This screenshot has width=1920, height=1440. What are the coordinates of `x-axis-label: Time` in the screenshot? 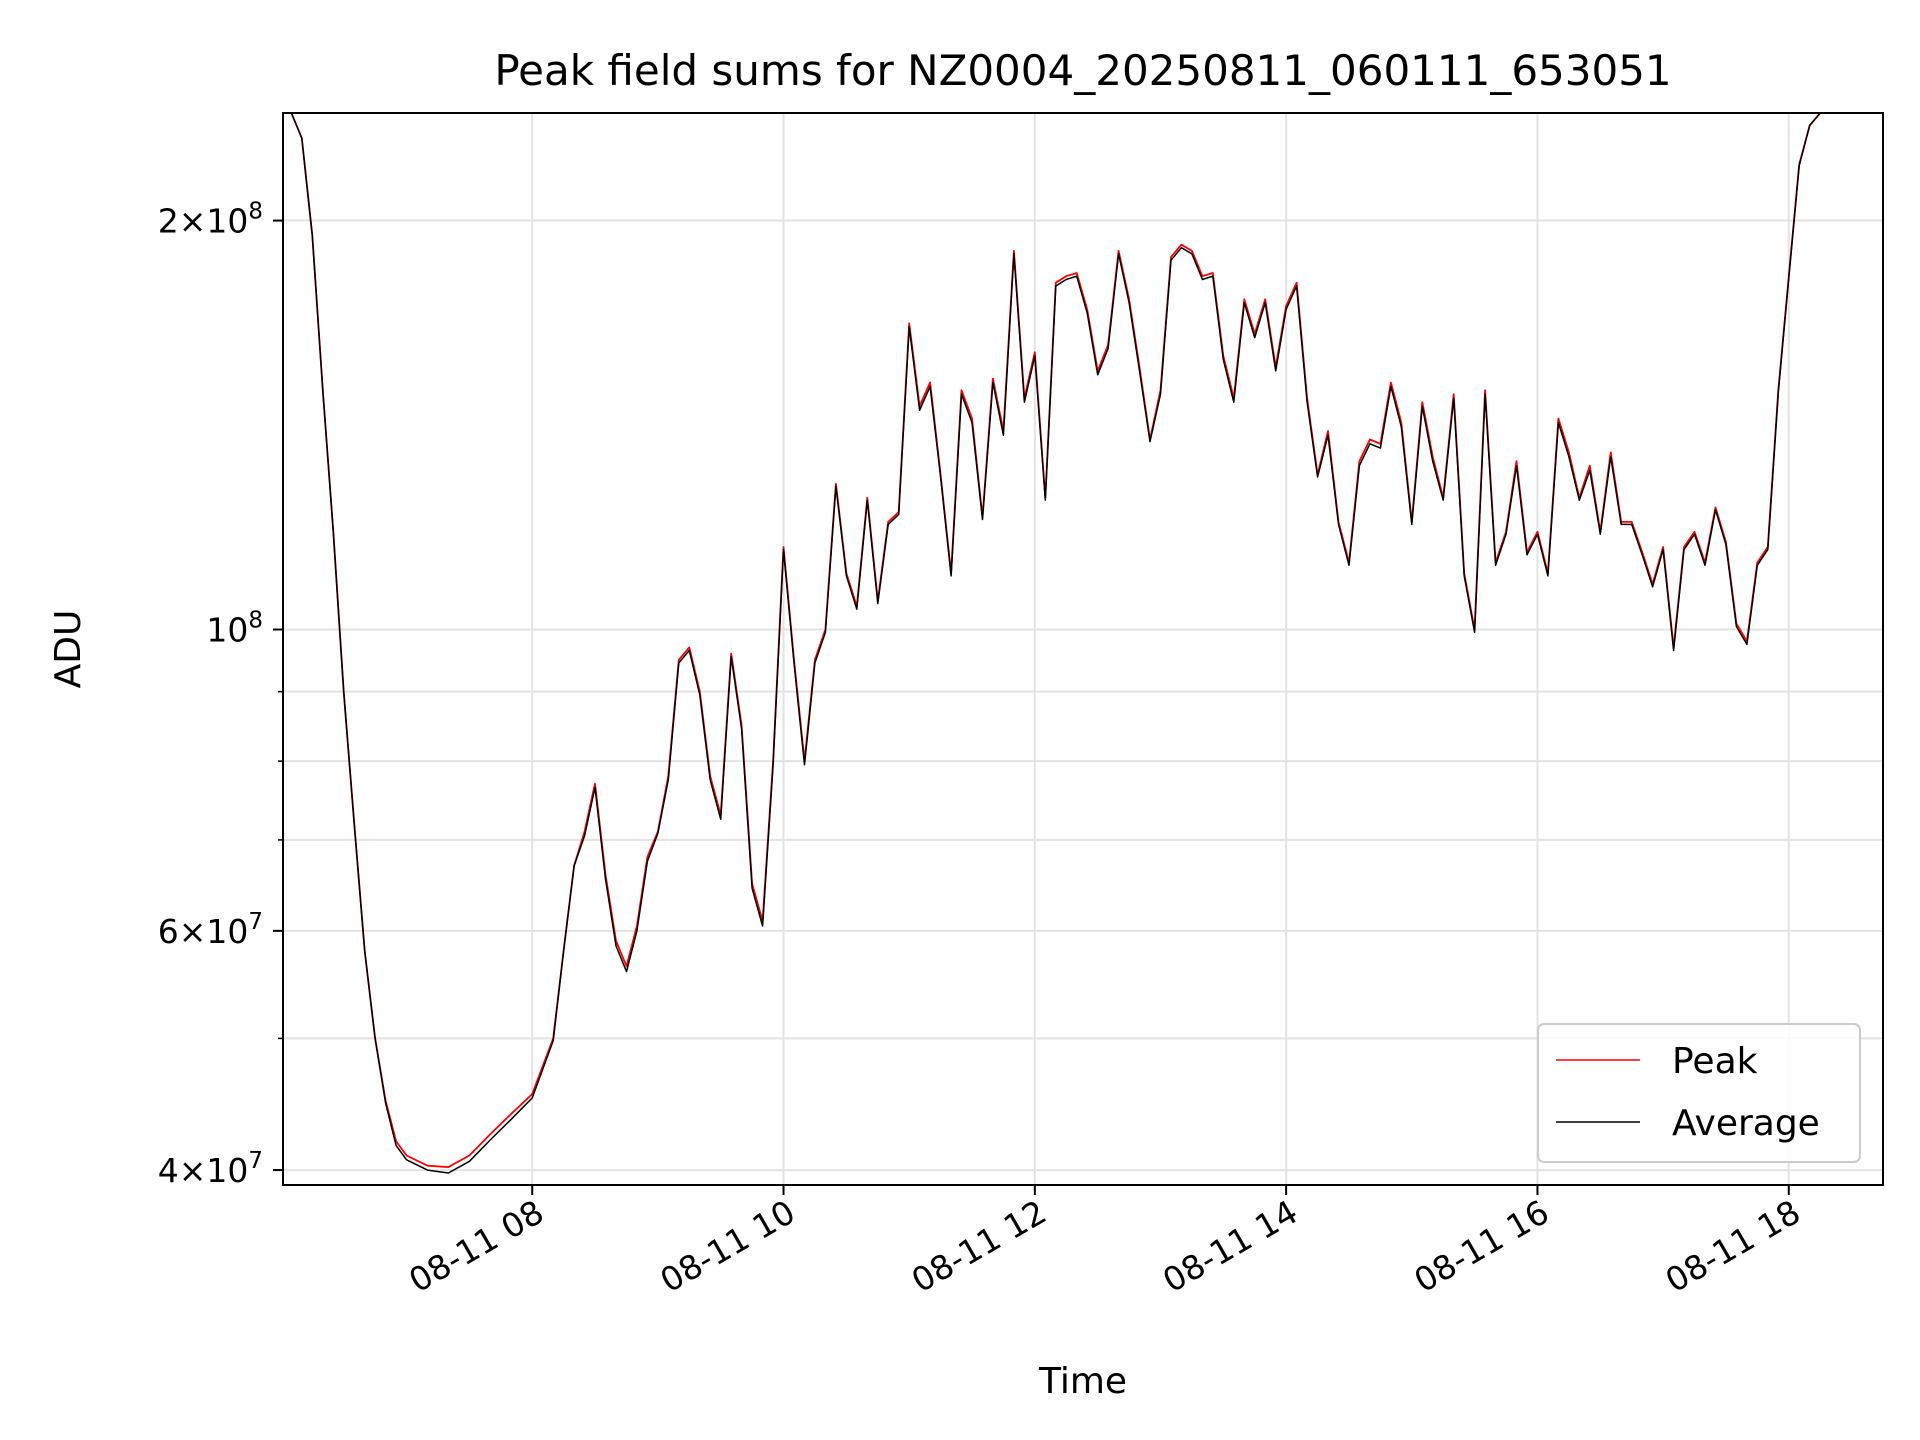 It's located at (1082, 1381).